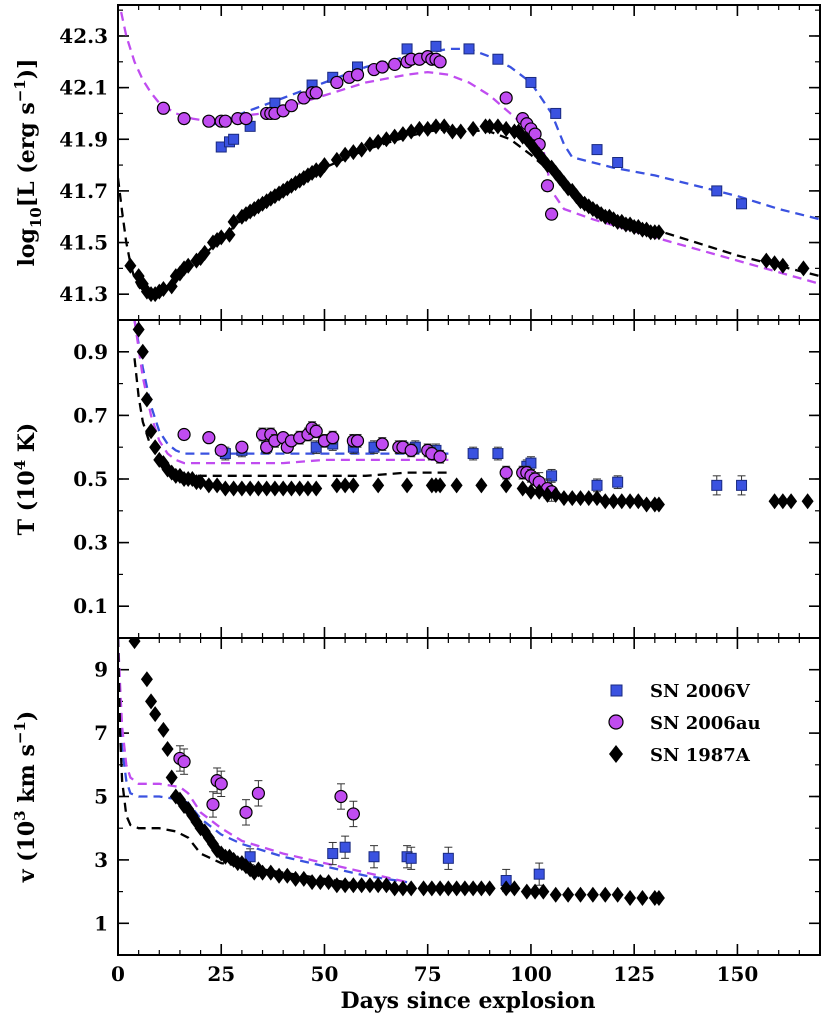 Image resolution: width=830 pixels, height=1022 pixels. Describe the element at coordinates (428, 974) in the screenshot. I see `x-tick-label: 75` at that location.